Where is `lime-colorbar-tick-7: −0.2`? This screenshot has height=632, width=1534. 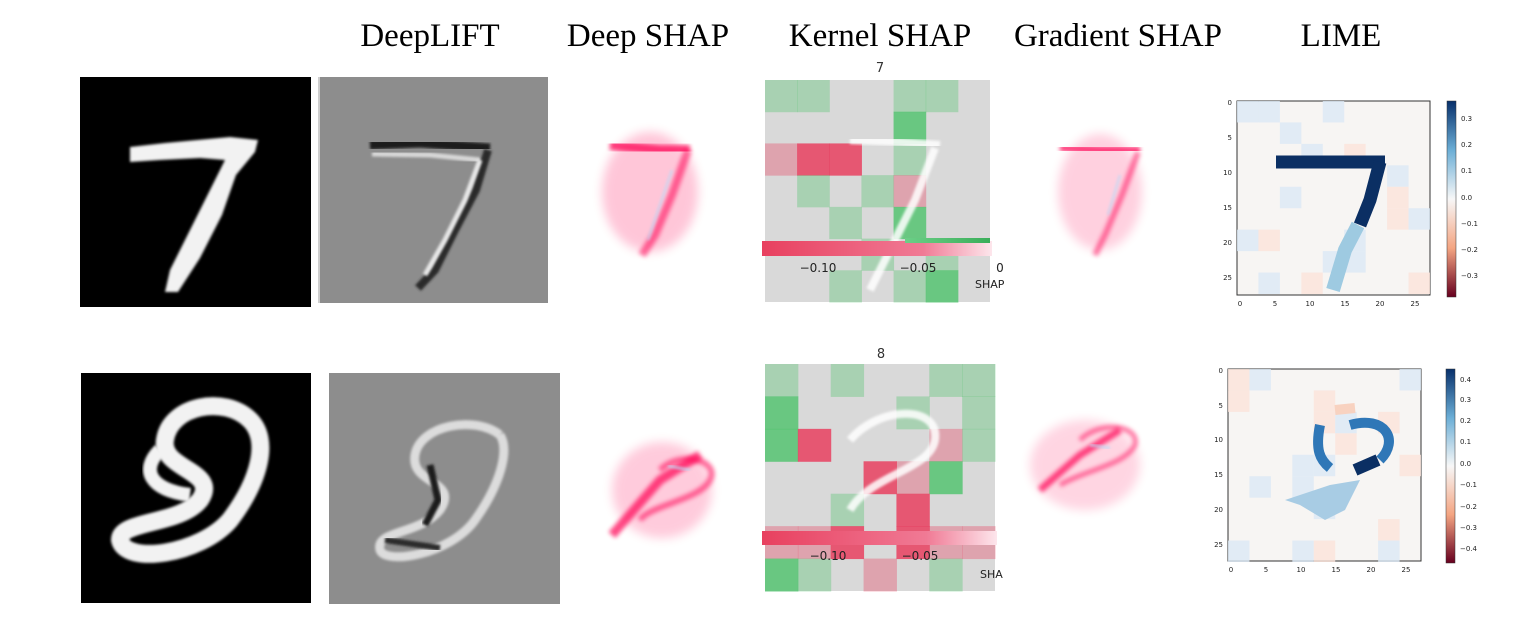 lime-colorbar-tick-7: −0.2 is located at coordinates (1469, 250).